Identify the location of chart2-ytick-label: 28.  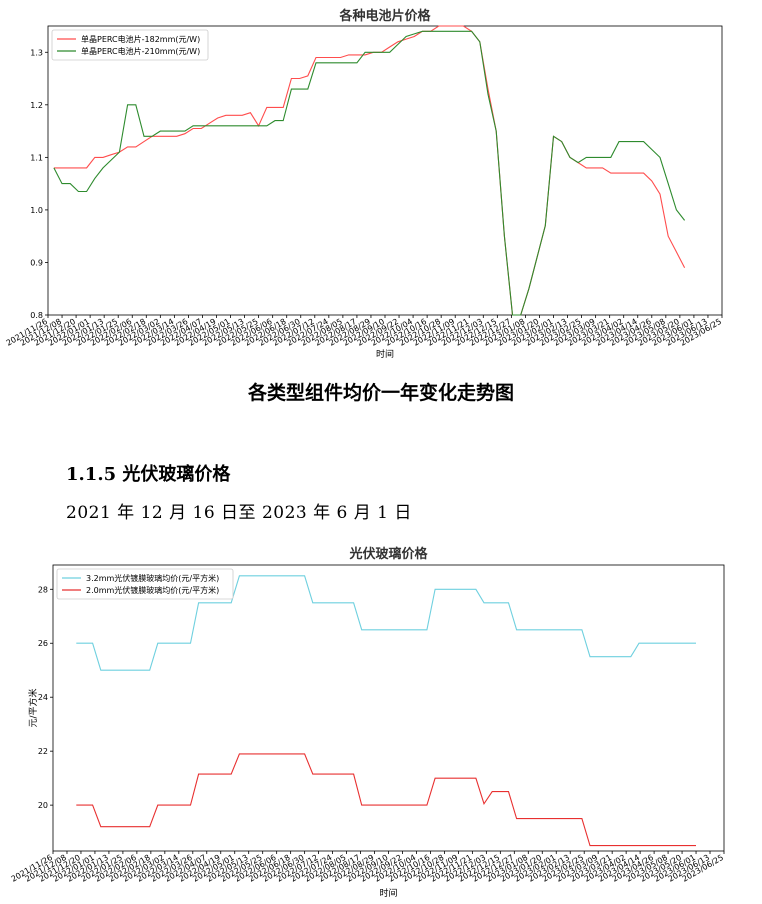
(43, 589).